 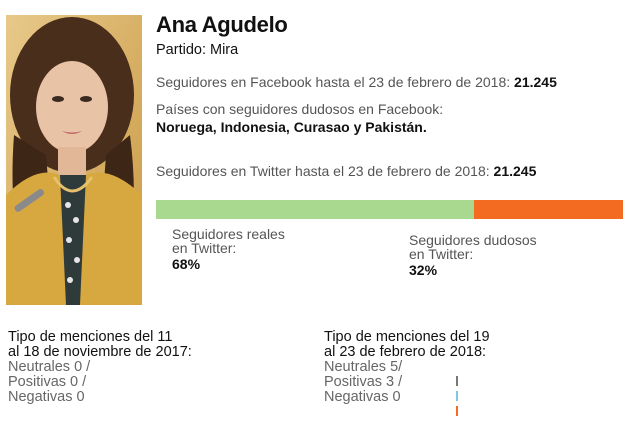 I want to click on profile-photo, so click(x=74, y=160).